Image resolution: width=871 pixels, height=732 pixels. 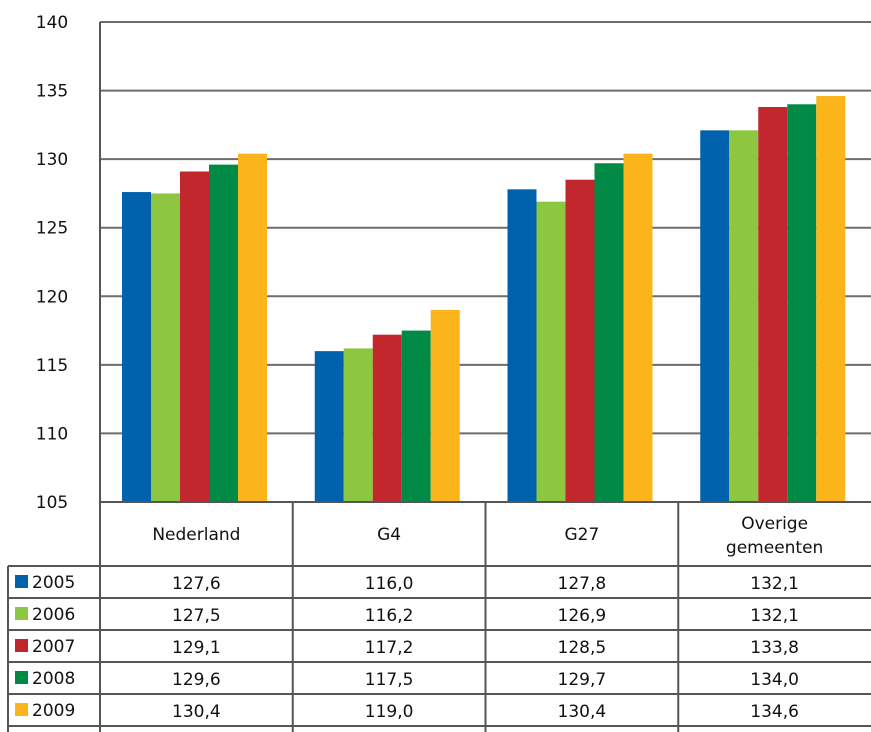 I want to click on legend-label-2009: 2009, so click(x=53, y=711).